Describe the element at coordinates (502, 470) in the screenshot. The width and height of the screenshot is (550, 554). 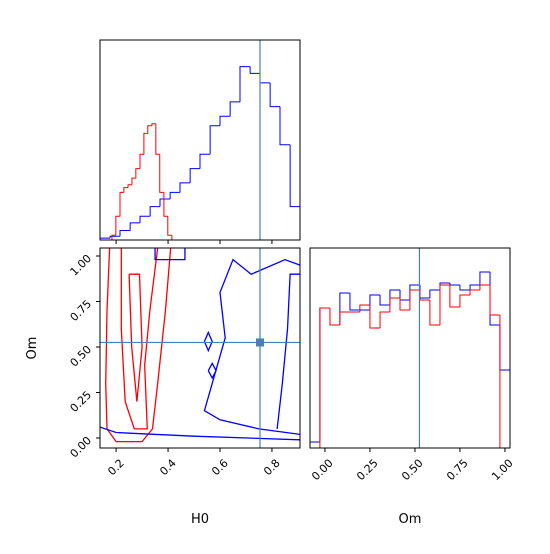
I see `x-tick-label: 1.00` at that location.